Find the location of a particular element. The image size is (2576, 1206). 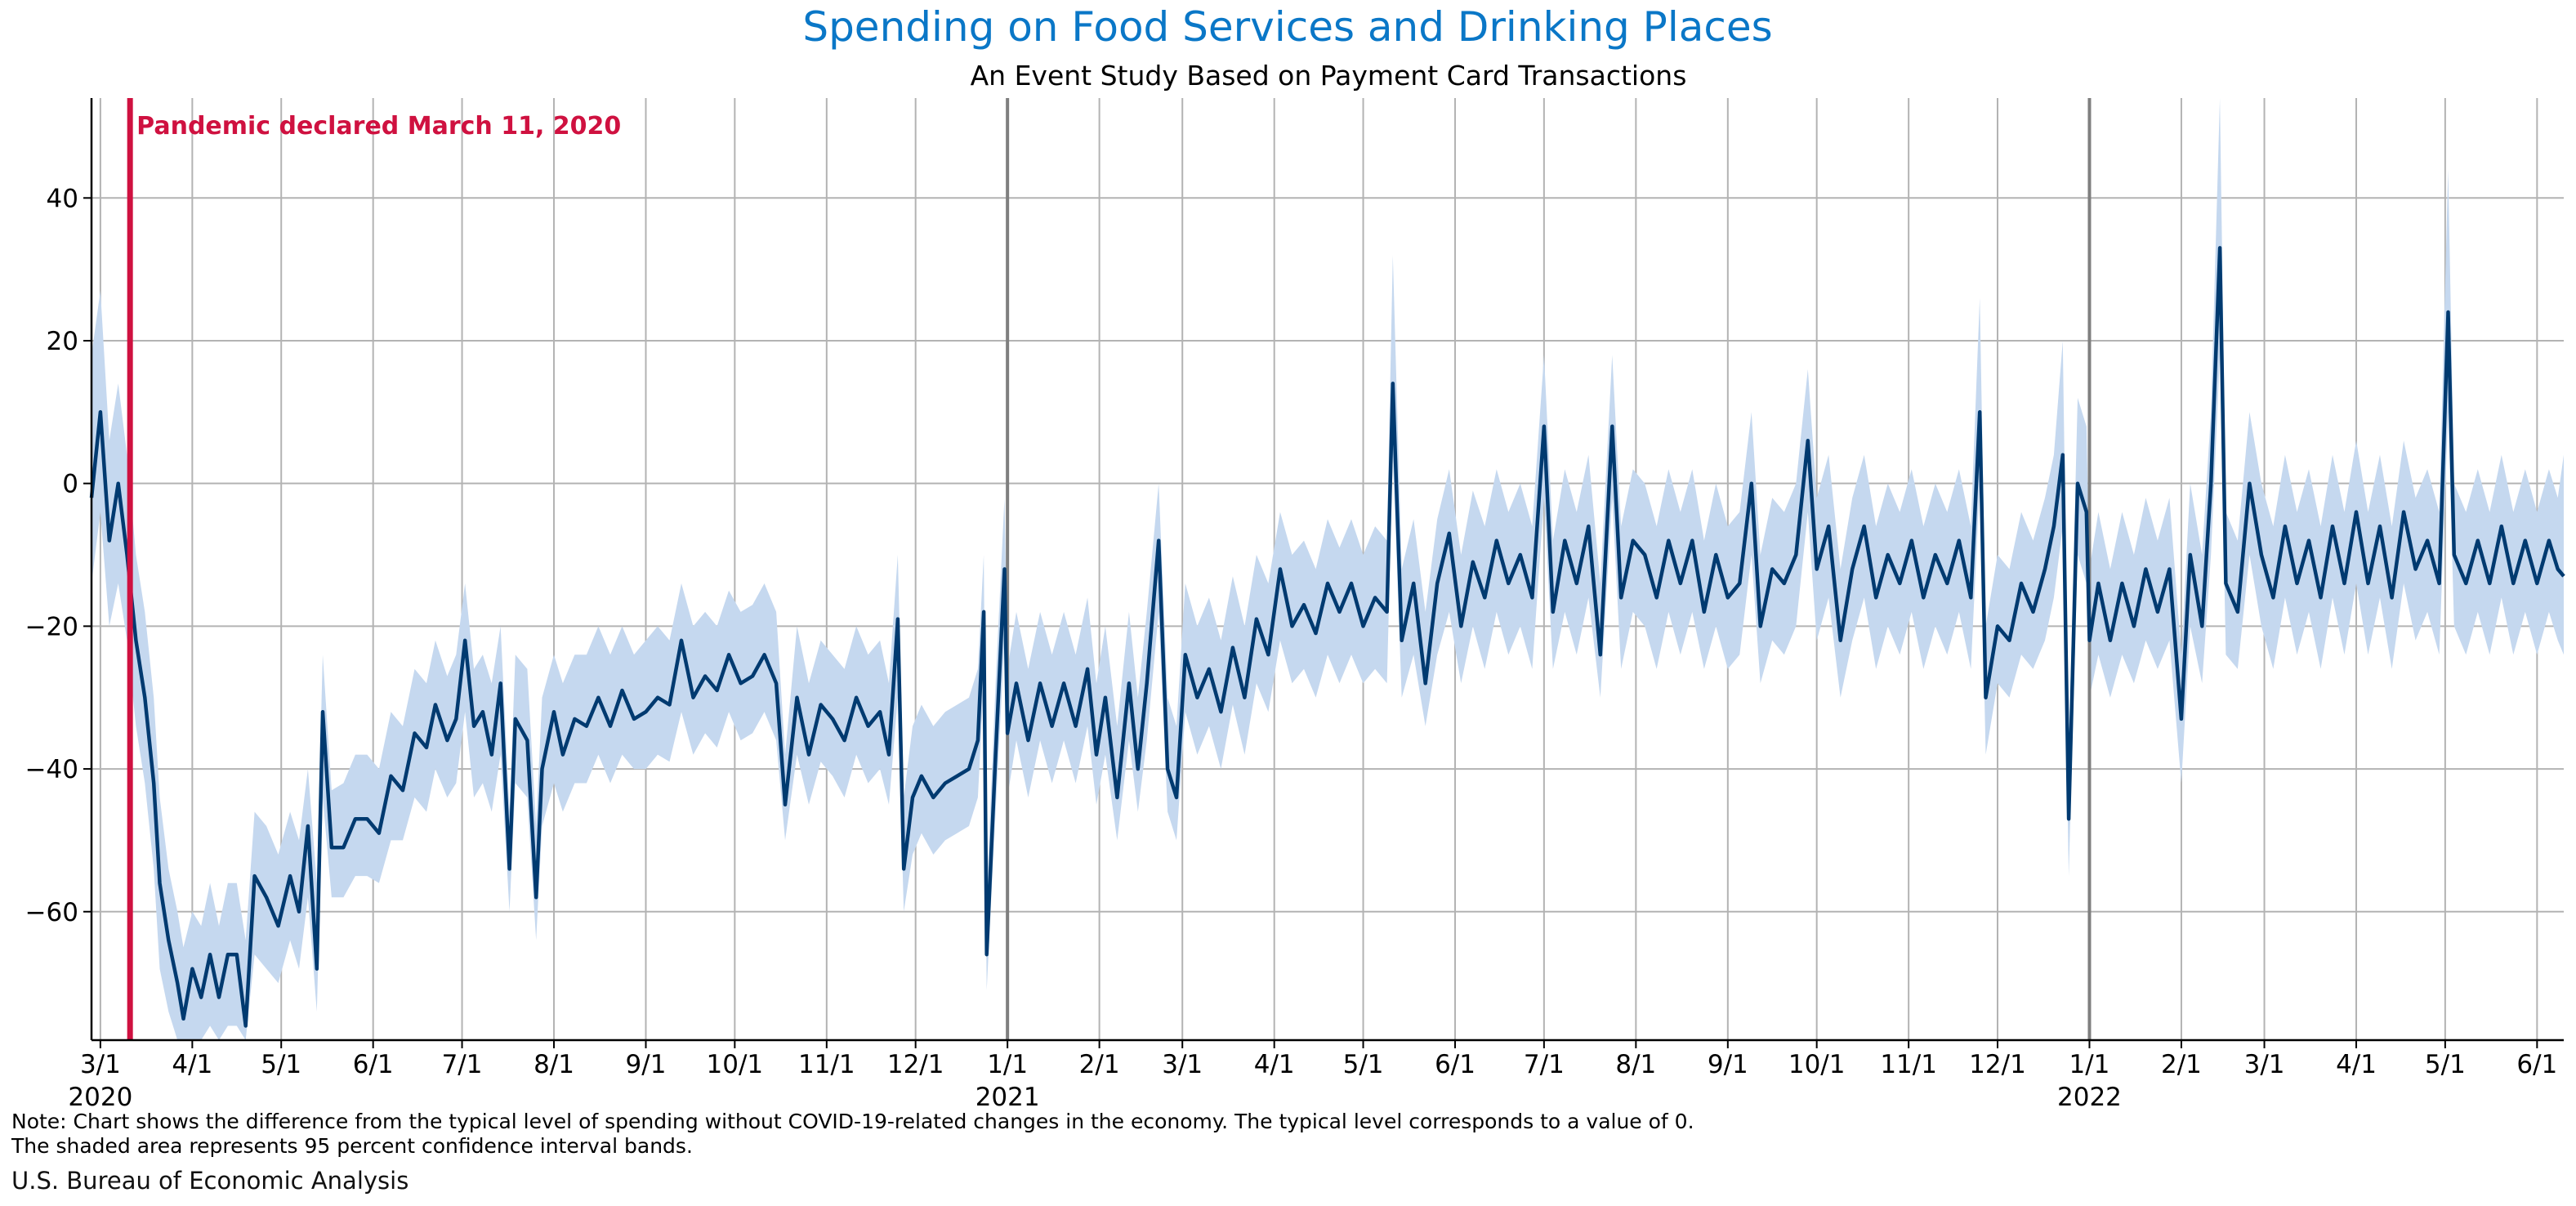

x-year-label: 2020 is located at coordinates (100, 1097).